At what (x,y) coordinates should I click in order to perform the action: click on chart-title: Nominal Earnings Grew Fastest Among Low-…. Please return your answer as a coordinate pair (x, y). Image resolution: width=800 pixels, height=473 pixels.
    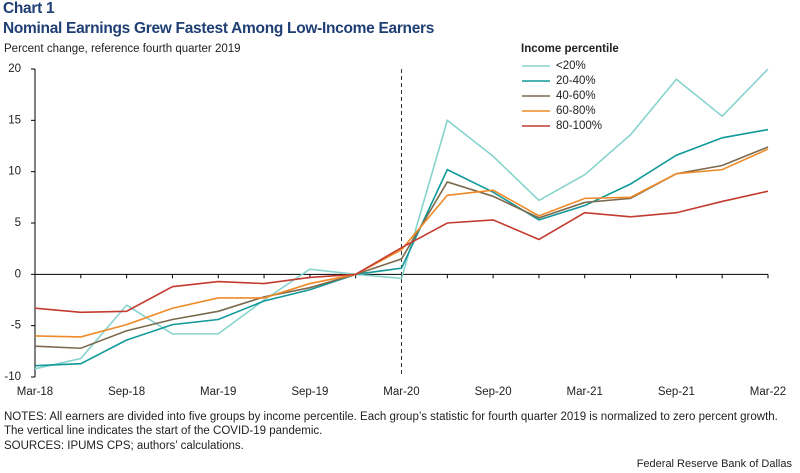
    Looking at the image, I should click on (219, 28).